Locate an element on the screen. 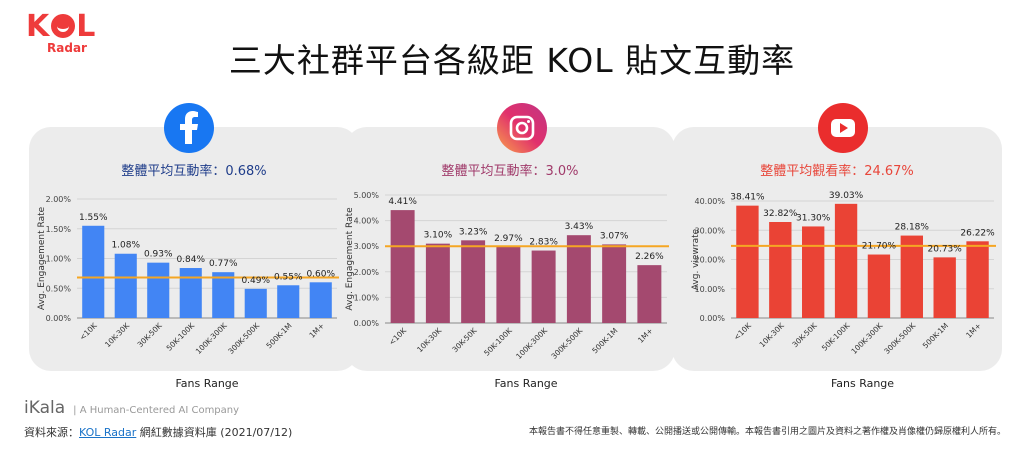 Image resolution: width=1024 pixels, height=451 pixels. youtube-average-label: 整體平均觀看率：24.67% is located at coordinates (837, 171).